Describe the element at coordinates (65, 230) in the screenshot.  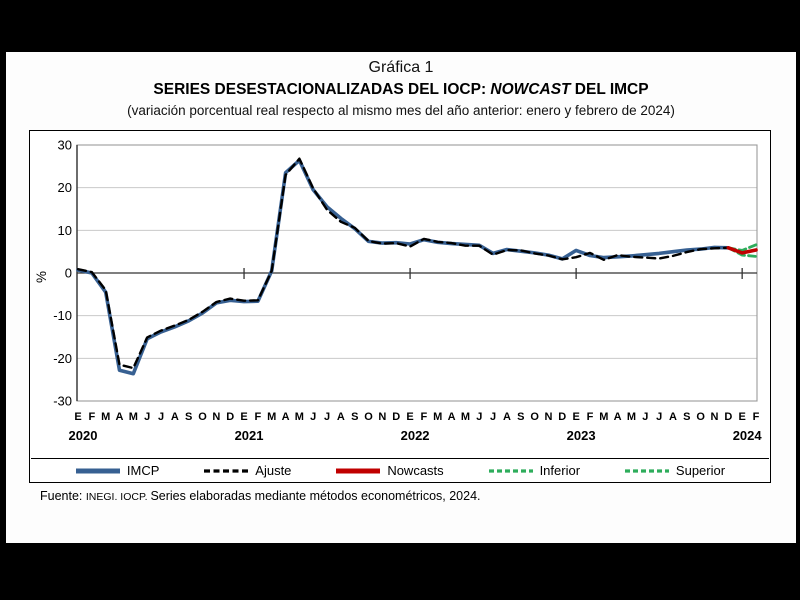
I see `svg-text: 10` at that location.